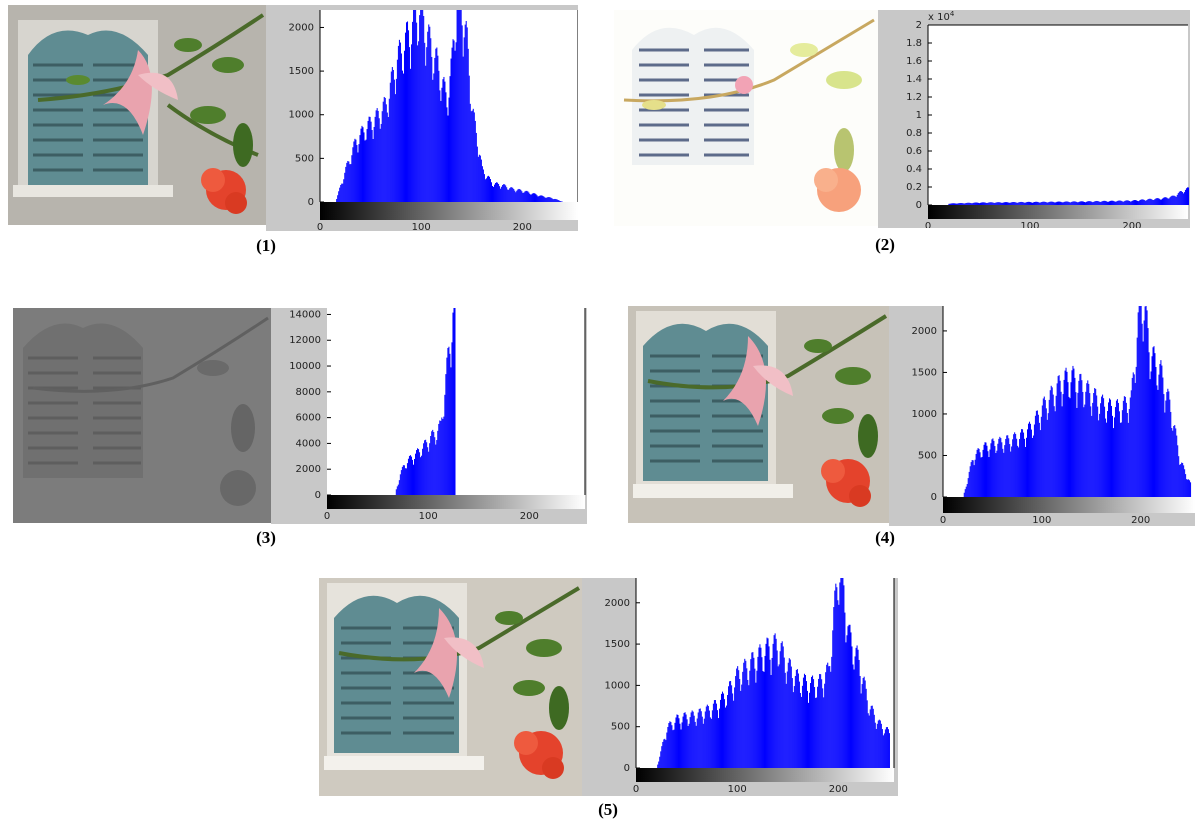 The height and width of the screenshot is (821, 1195). Describe the element at coordinates (1033, 226) in the screenshot. I see `histogram-2-xticks: 0 100 200` at that location.